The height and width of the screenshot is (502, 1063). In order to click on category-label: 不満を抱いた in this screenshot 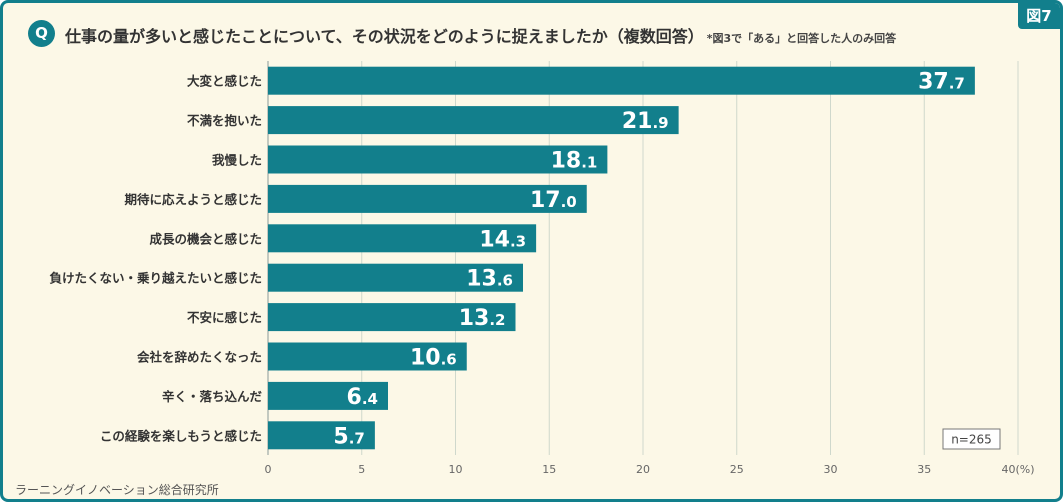, I will do `click(224, 120)`.